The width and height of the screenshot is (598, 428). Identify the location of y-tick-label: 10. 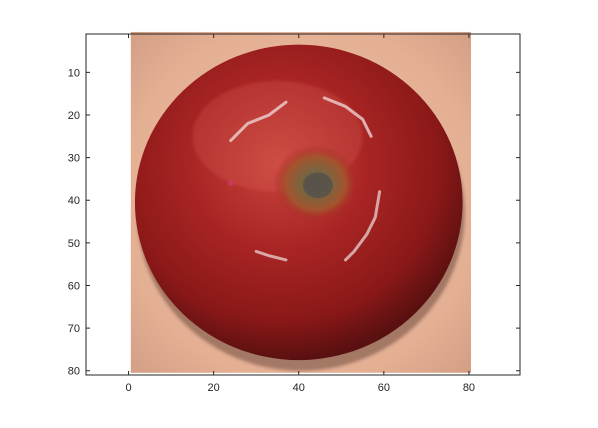
(74, 73).